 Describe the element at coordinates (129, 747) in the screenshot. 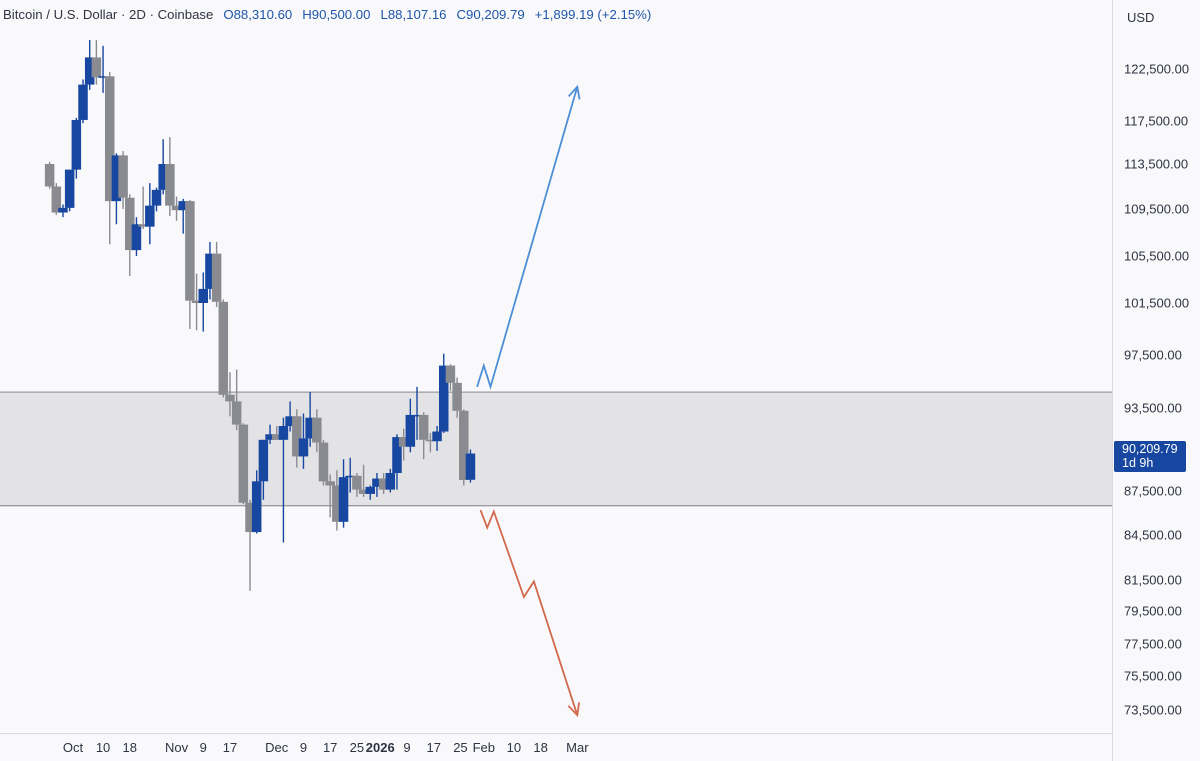

I see `time-tick-label: 18` at that location.